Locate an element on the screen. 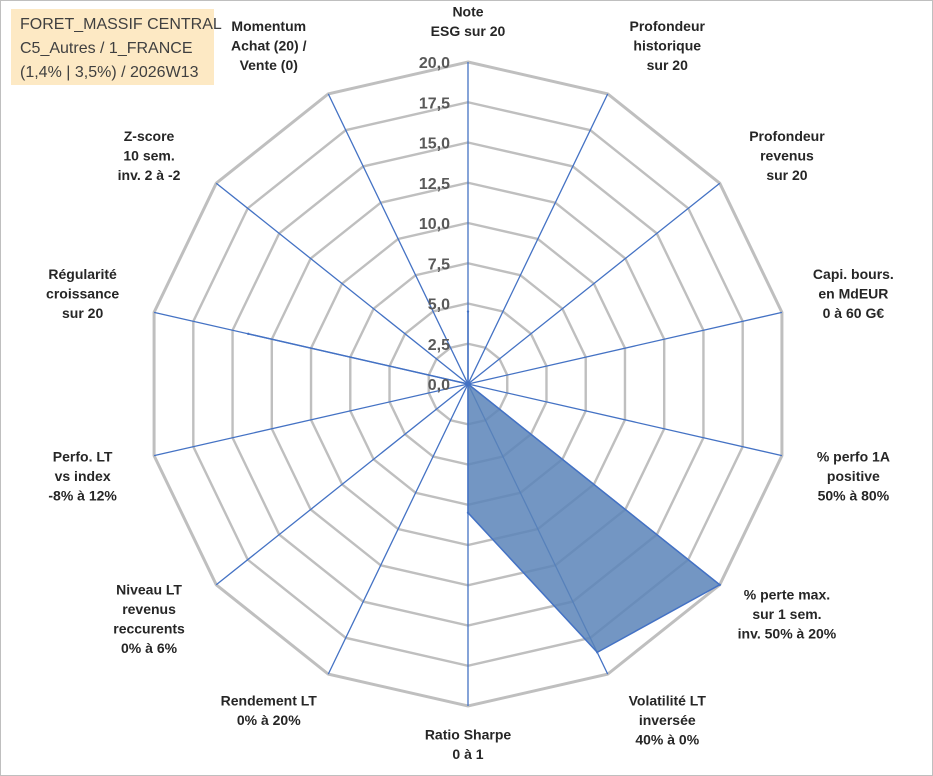 This screenshot has height=776, width=933. axis-label-prof-rev: Profondeur revenus sur 20 is located at coordinates (787, 155).